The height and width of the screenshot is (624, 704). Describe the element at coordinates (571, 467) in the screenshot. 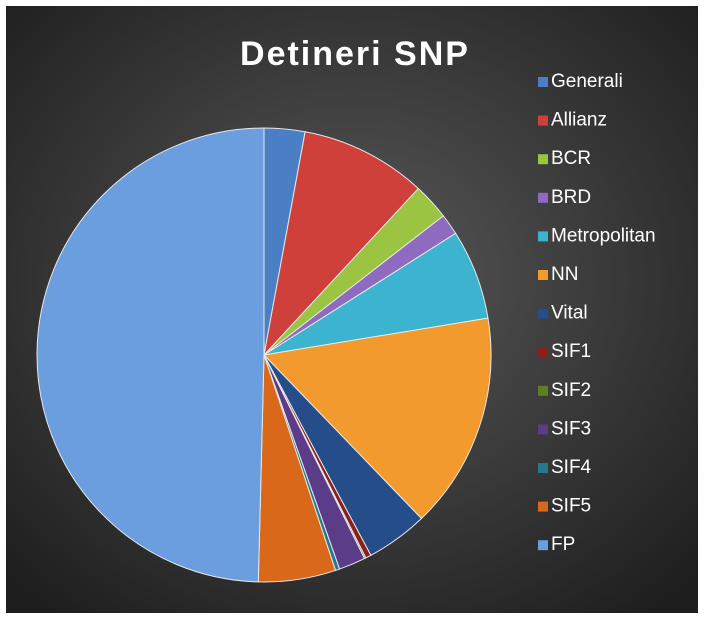

I see `legend-label: SIF4` at that location.